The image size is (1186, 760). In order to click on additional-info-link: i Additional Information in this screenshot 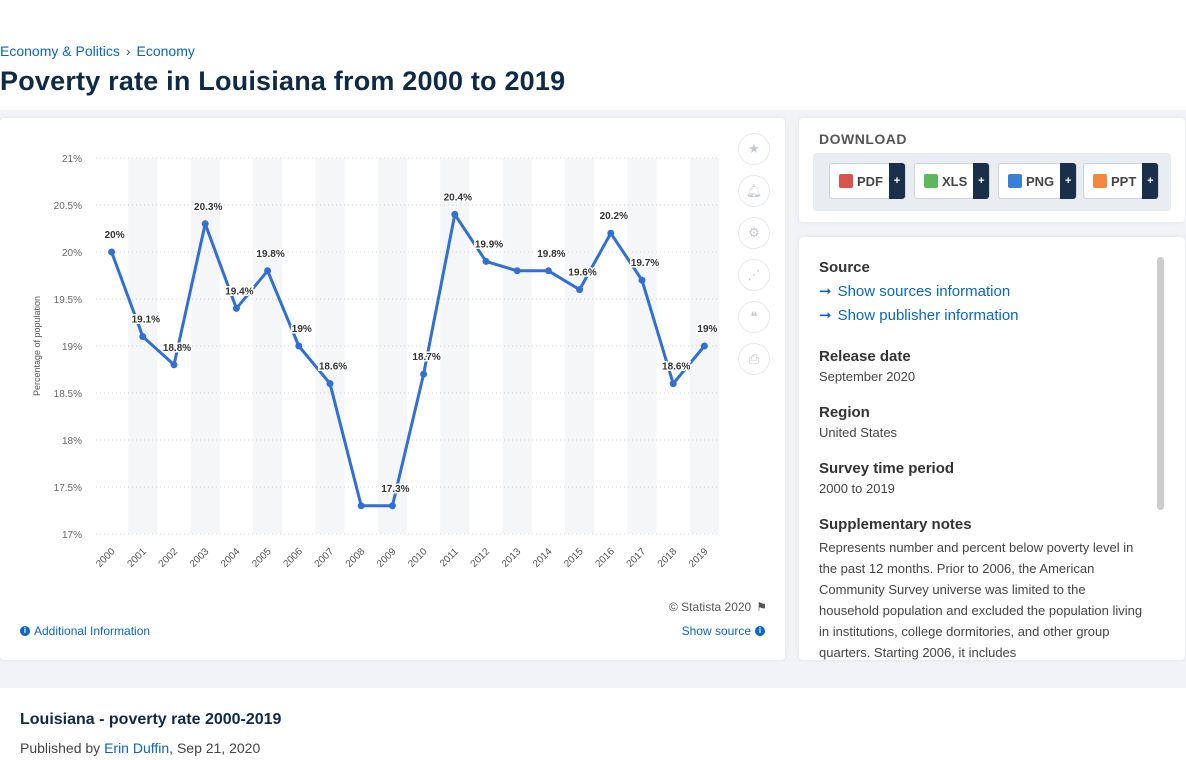, I will do `click(85, 631)`.